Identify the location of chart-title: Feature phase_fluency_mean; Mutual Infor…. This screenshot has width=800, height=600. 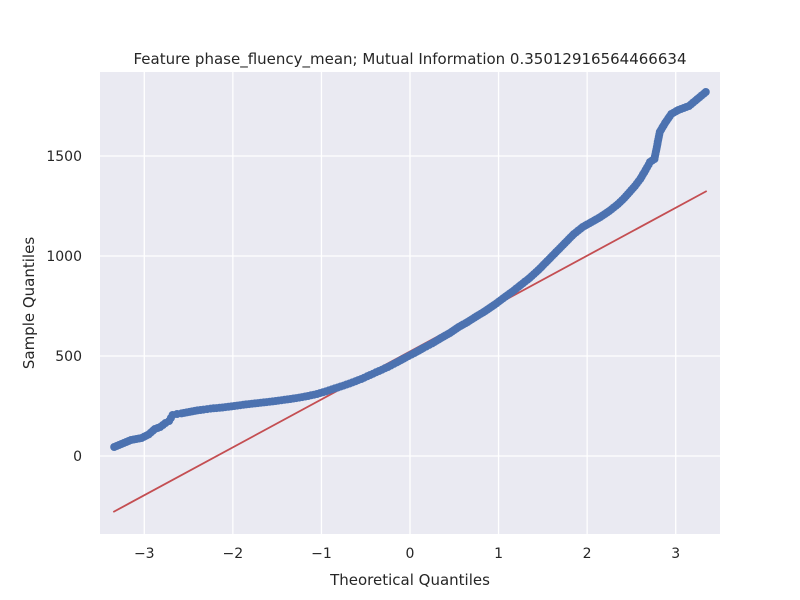
(409, 59).